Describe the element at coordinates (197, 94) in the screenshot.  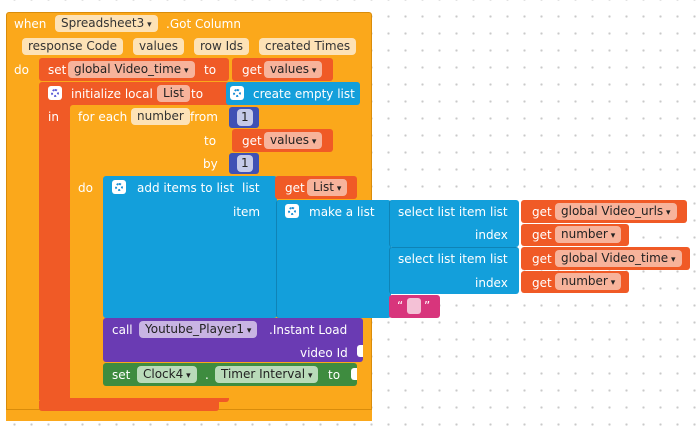
I see `init-local-to-label: to` at that location.